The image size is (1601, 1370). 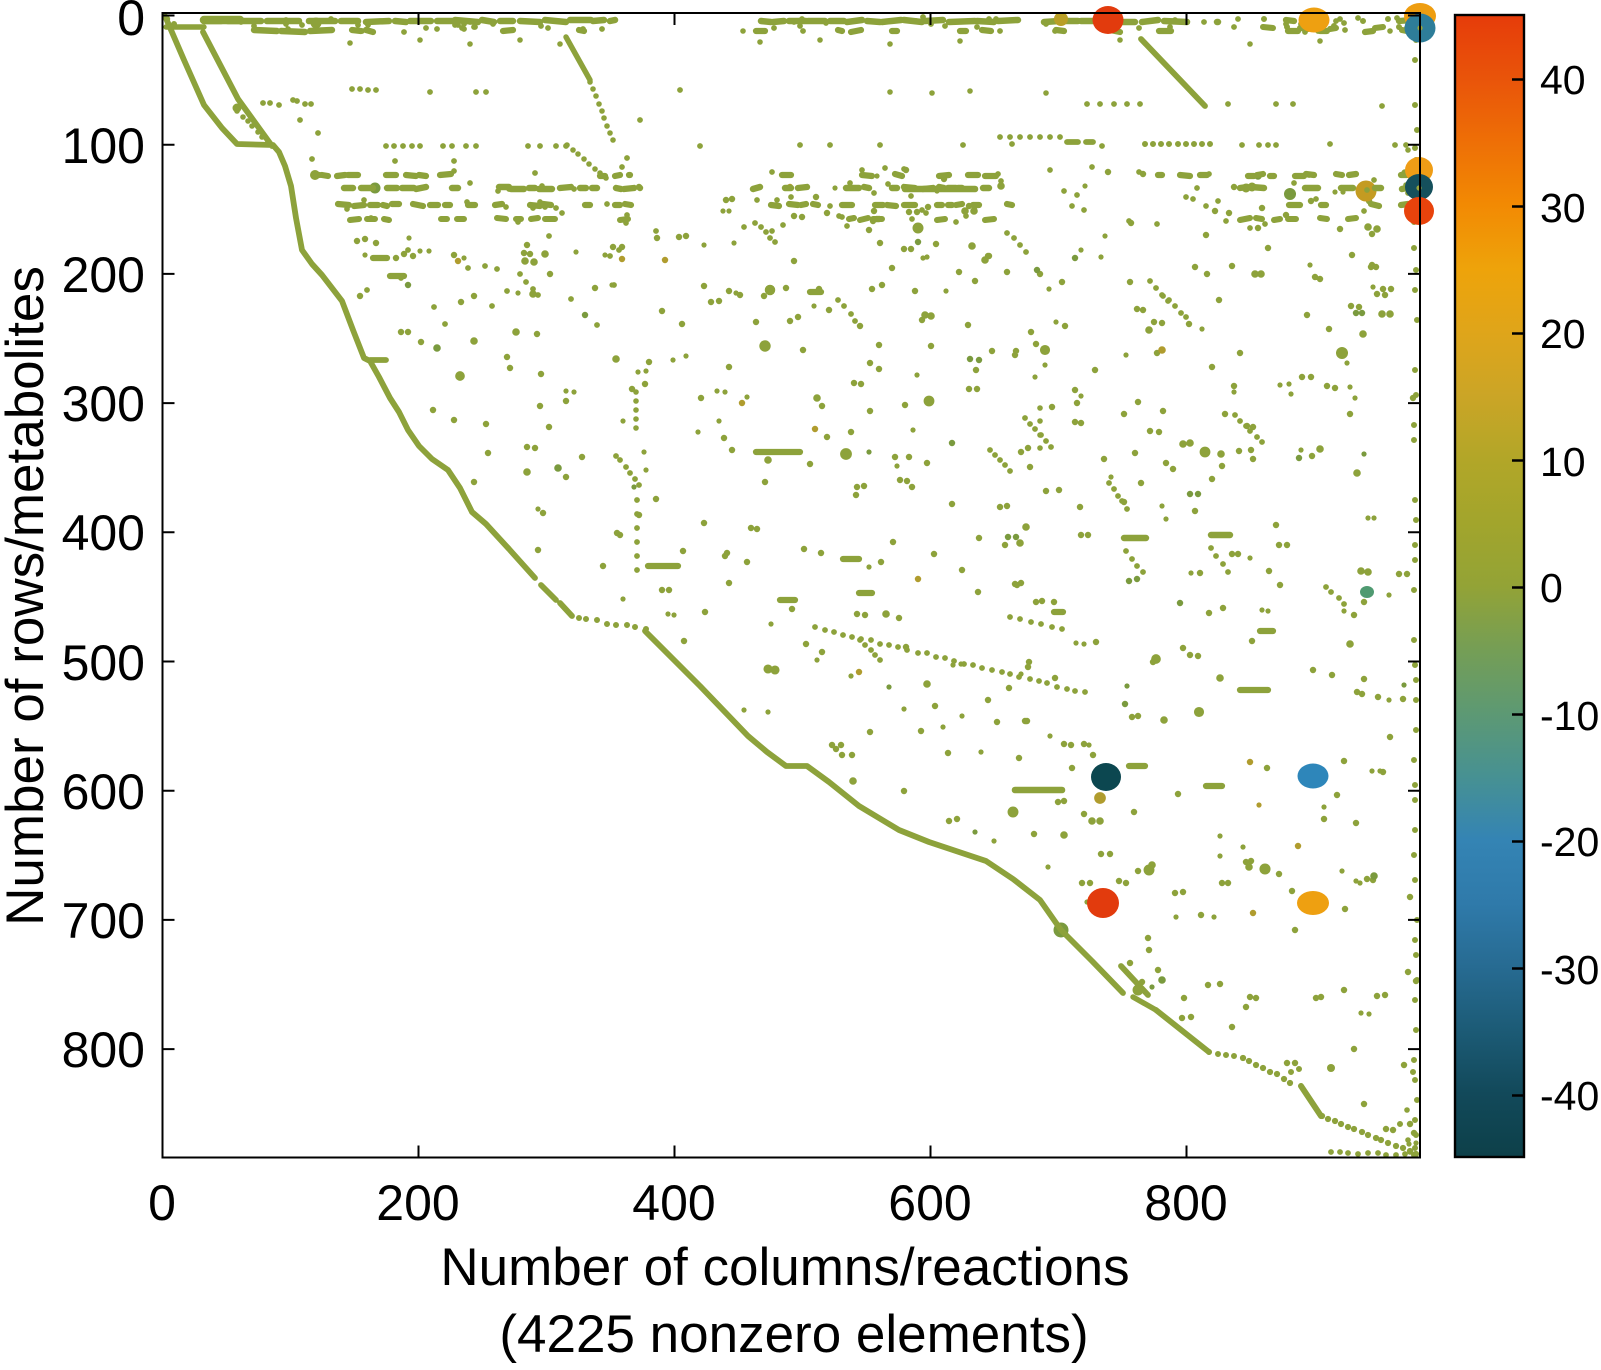 What do you see at coordinates (1563, 334) in the screenshot?
I see `svg-text: 20` at bounding box center [1563, 334].